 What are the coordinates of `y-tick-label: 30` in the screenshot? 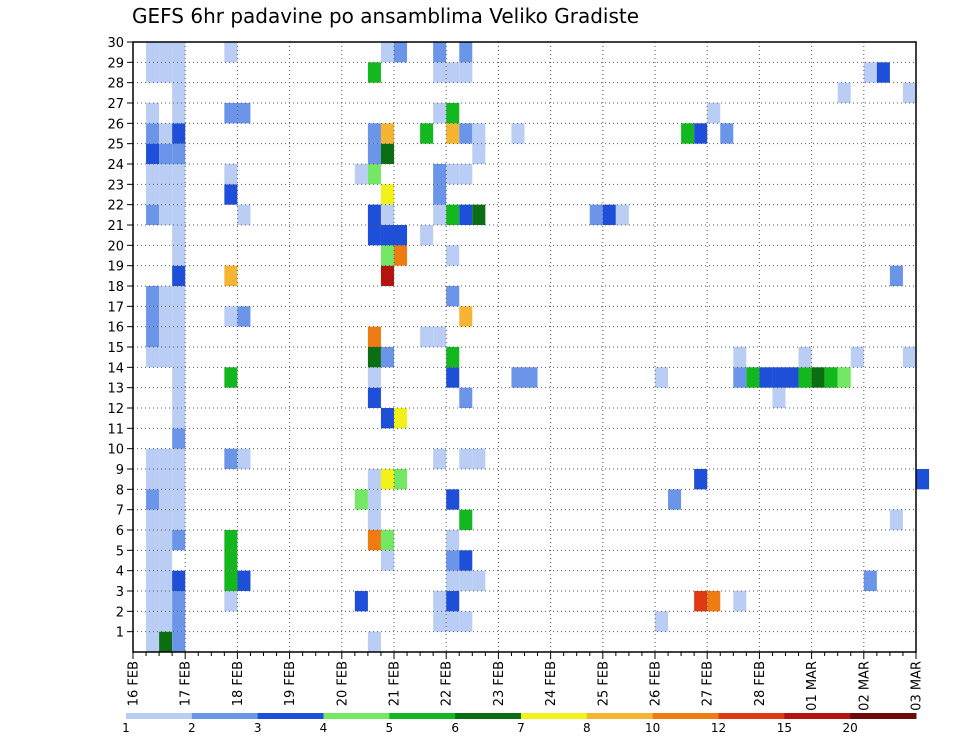 It's located at (115, 43).